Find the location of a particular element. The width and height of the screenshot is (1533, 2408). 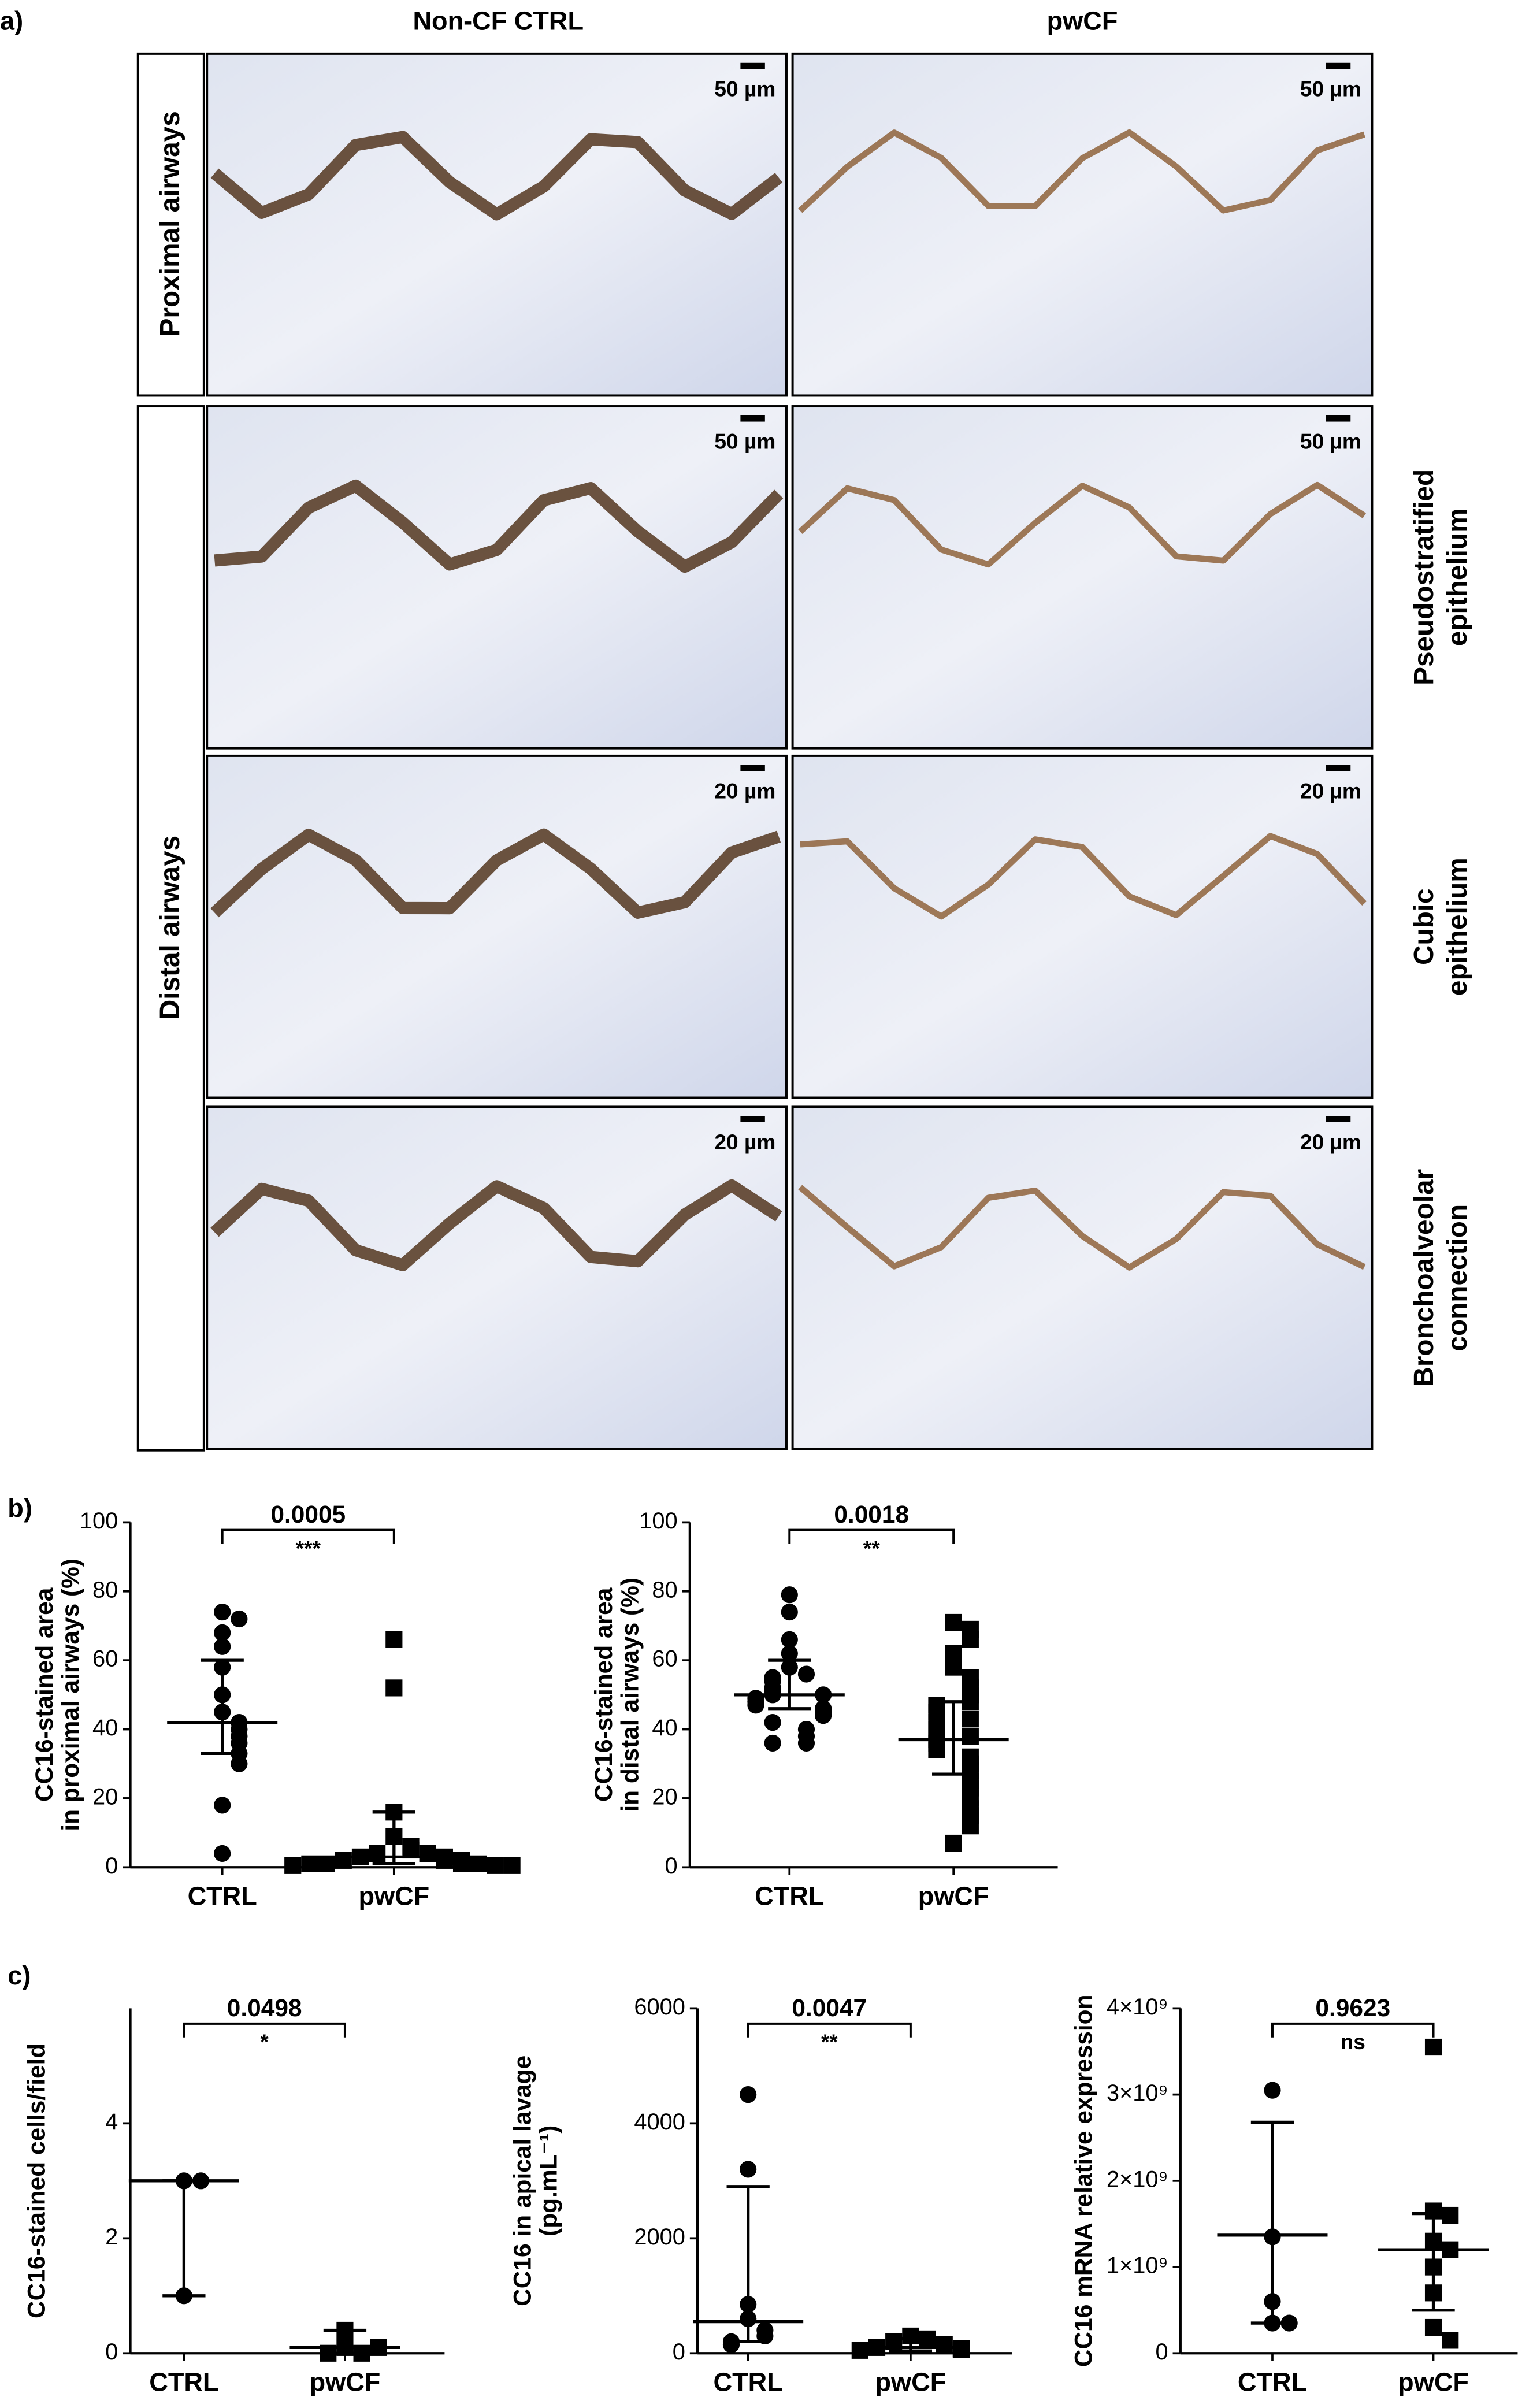

y-axis-label: in proximal airways (%) is located at coordinates (70, 1695).